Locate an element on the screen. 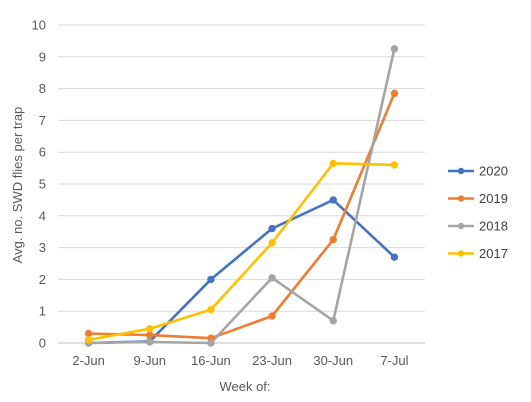 This screenshot has width=531, height=402. y-tick-label: 5 is located at coordinates (42, 184).